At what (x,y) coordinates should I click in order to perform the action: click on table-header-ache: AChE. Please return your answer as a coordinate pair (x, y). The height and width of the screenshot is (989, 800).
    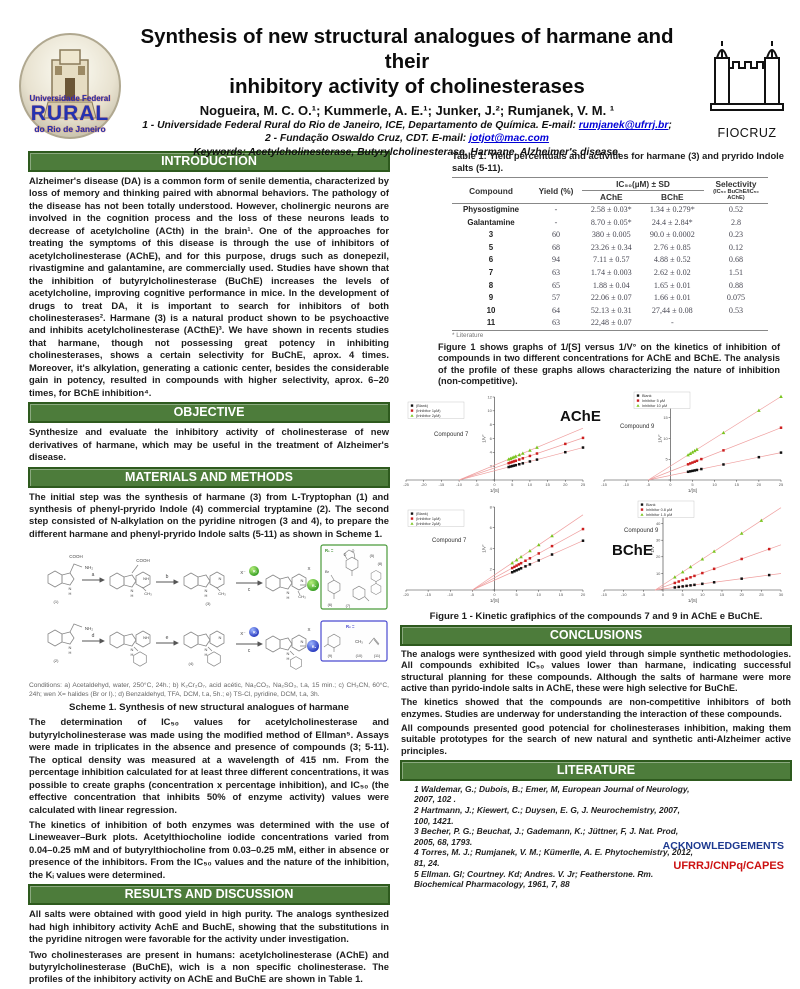
    Looking at the image, I should click on (611, 197).